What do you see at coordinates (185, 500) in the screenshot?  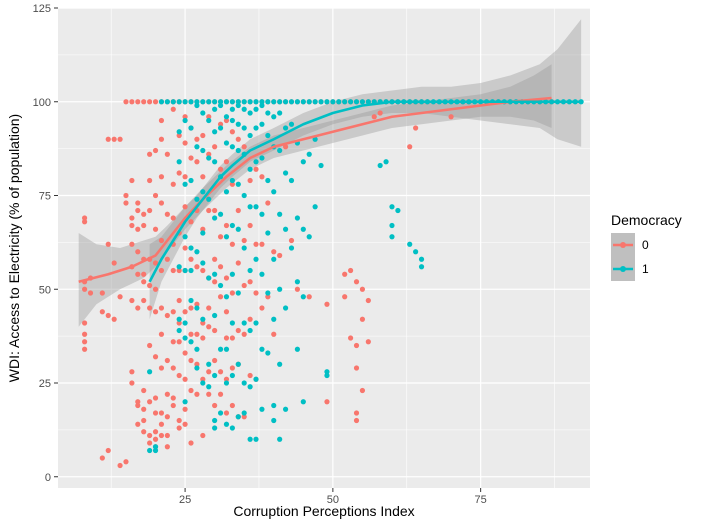 I see `x-tick-label: 25` at bounding box center [185, 500].